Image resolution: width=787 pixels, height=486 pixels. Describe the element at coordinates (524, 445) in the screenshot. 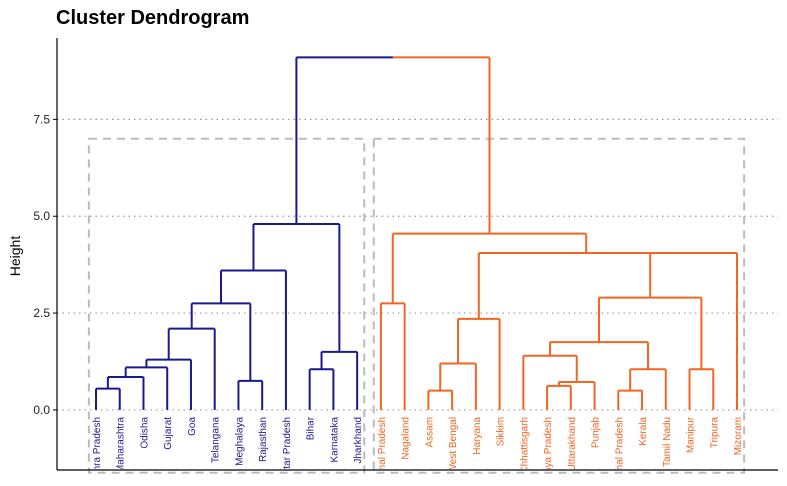

I see `leaf-label-18: Chhattisgarh` at that location.